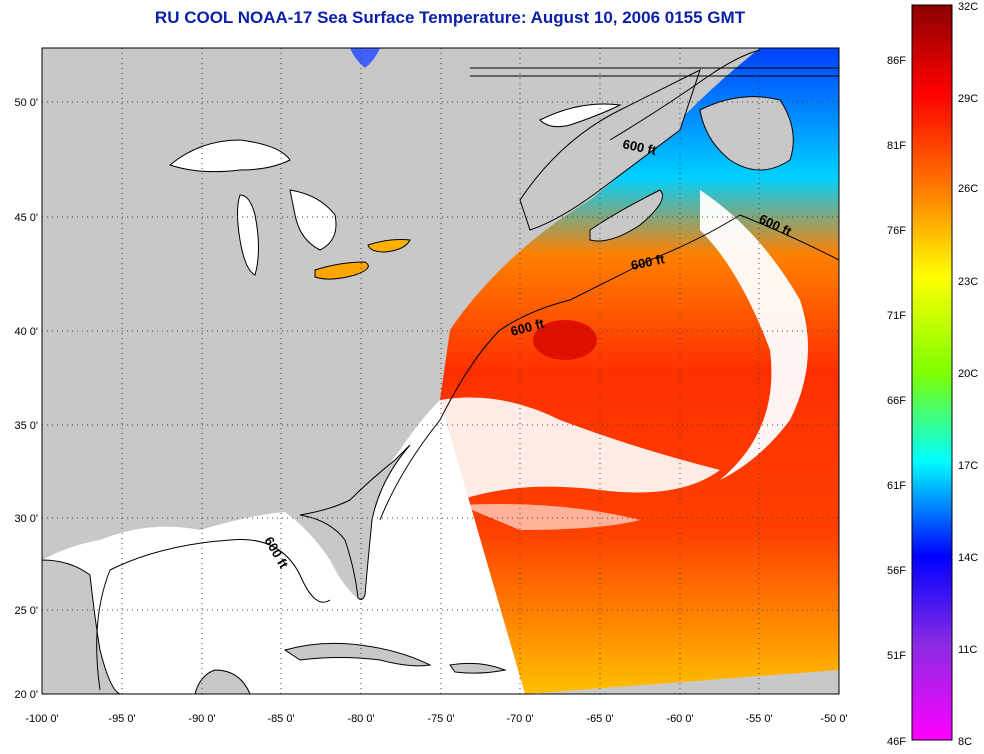  What do you see at coordinates (896, 571) in the screenshot?
I see `colorbar-f-label: 56F` at bounding box center [896, 571].